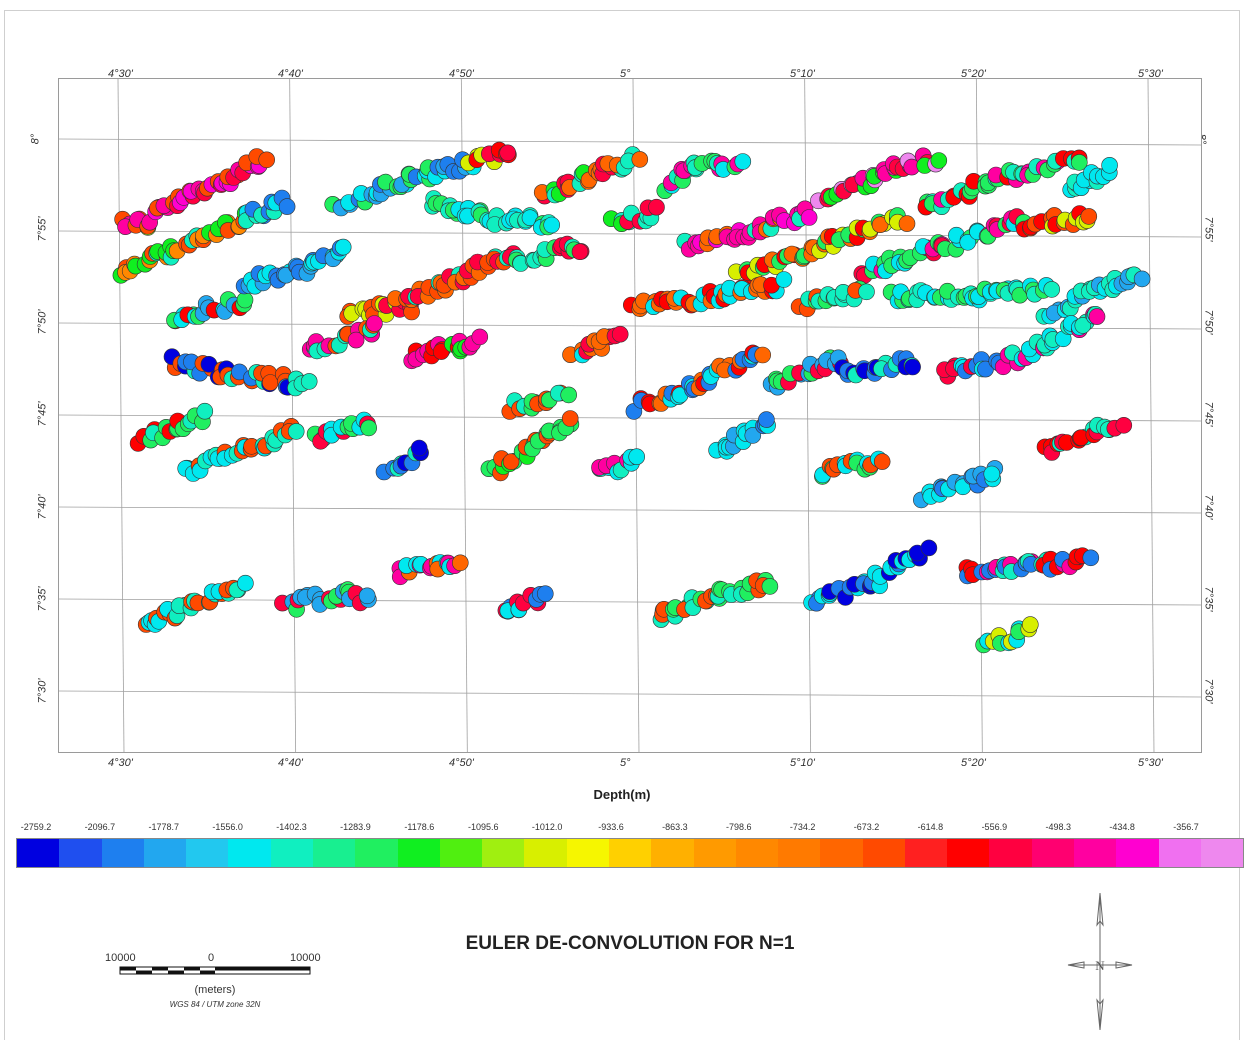 Image resolution: width=1244 pixels, height=1045 pixels. I want to click on colorbar-label: -734.2, so click(802, 827).